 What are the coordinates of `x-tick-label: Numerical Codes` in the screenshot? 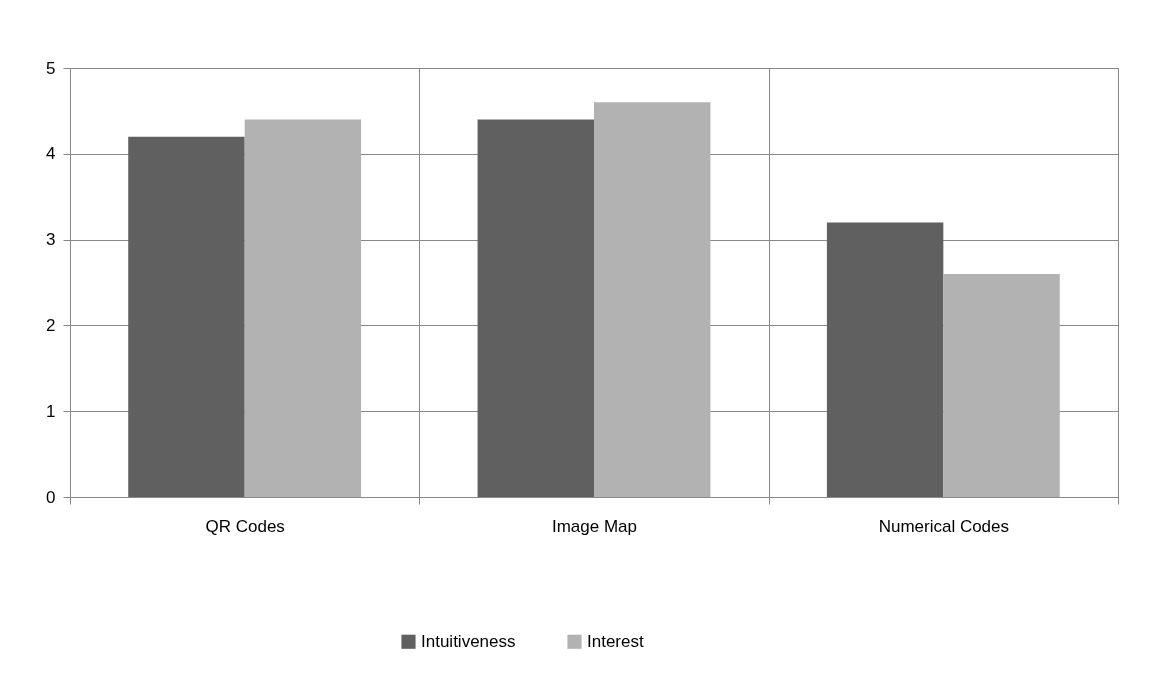 It's located at (944, 526).